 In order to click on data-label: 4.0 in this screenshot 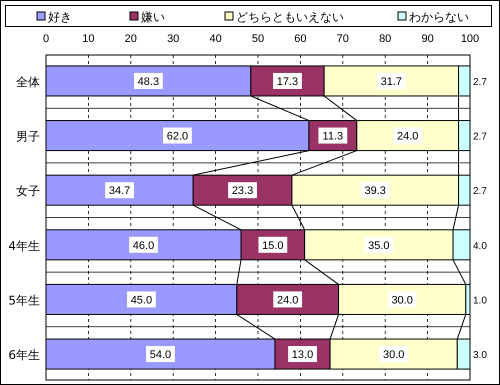, I will do `click(480, 246)`.